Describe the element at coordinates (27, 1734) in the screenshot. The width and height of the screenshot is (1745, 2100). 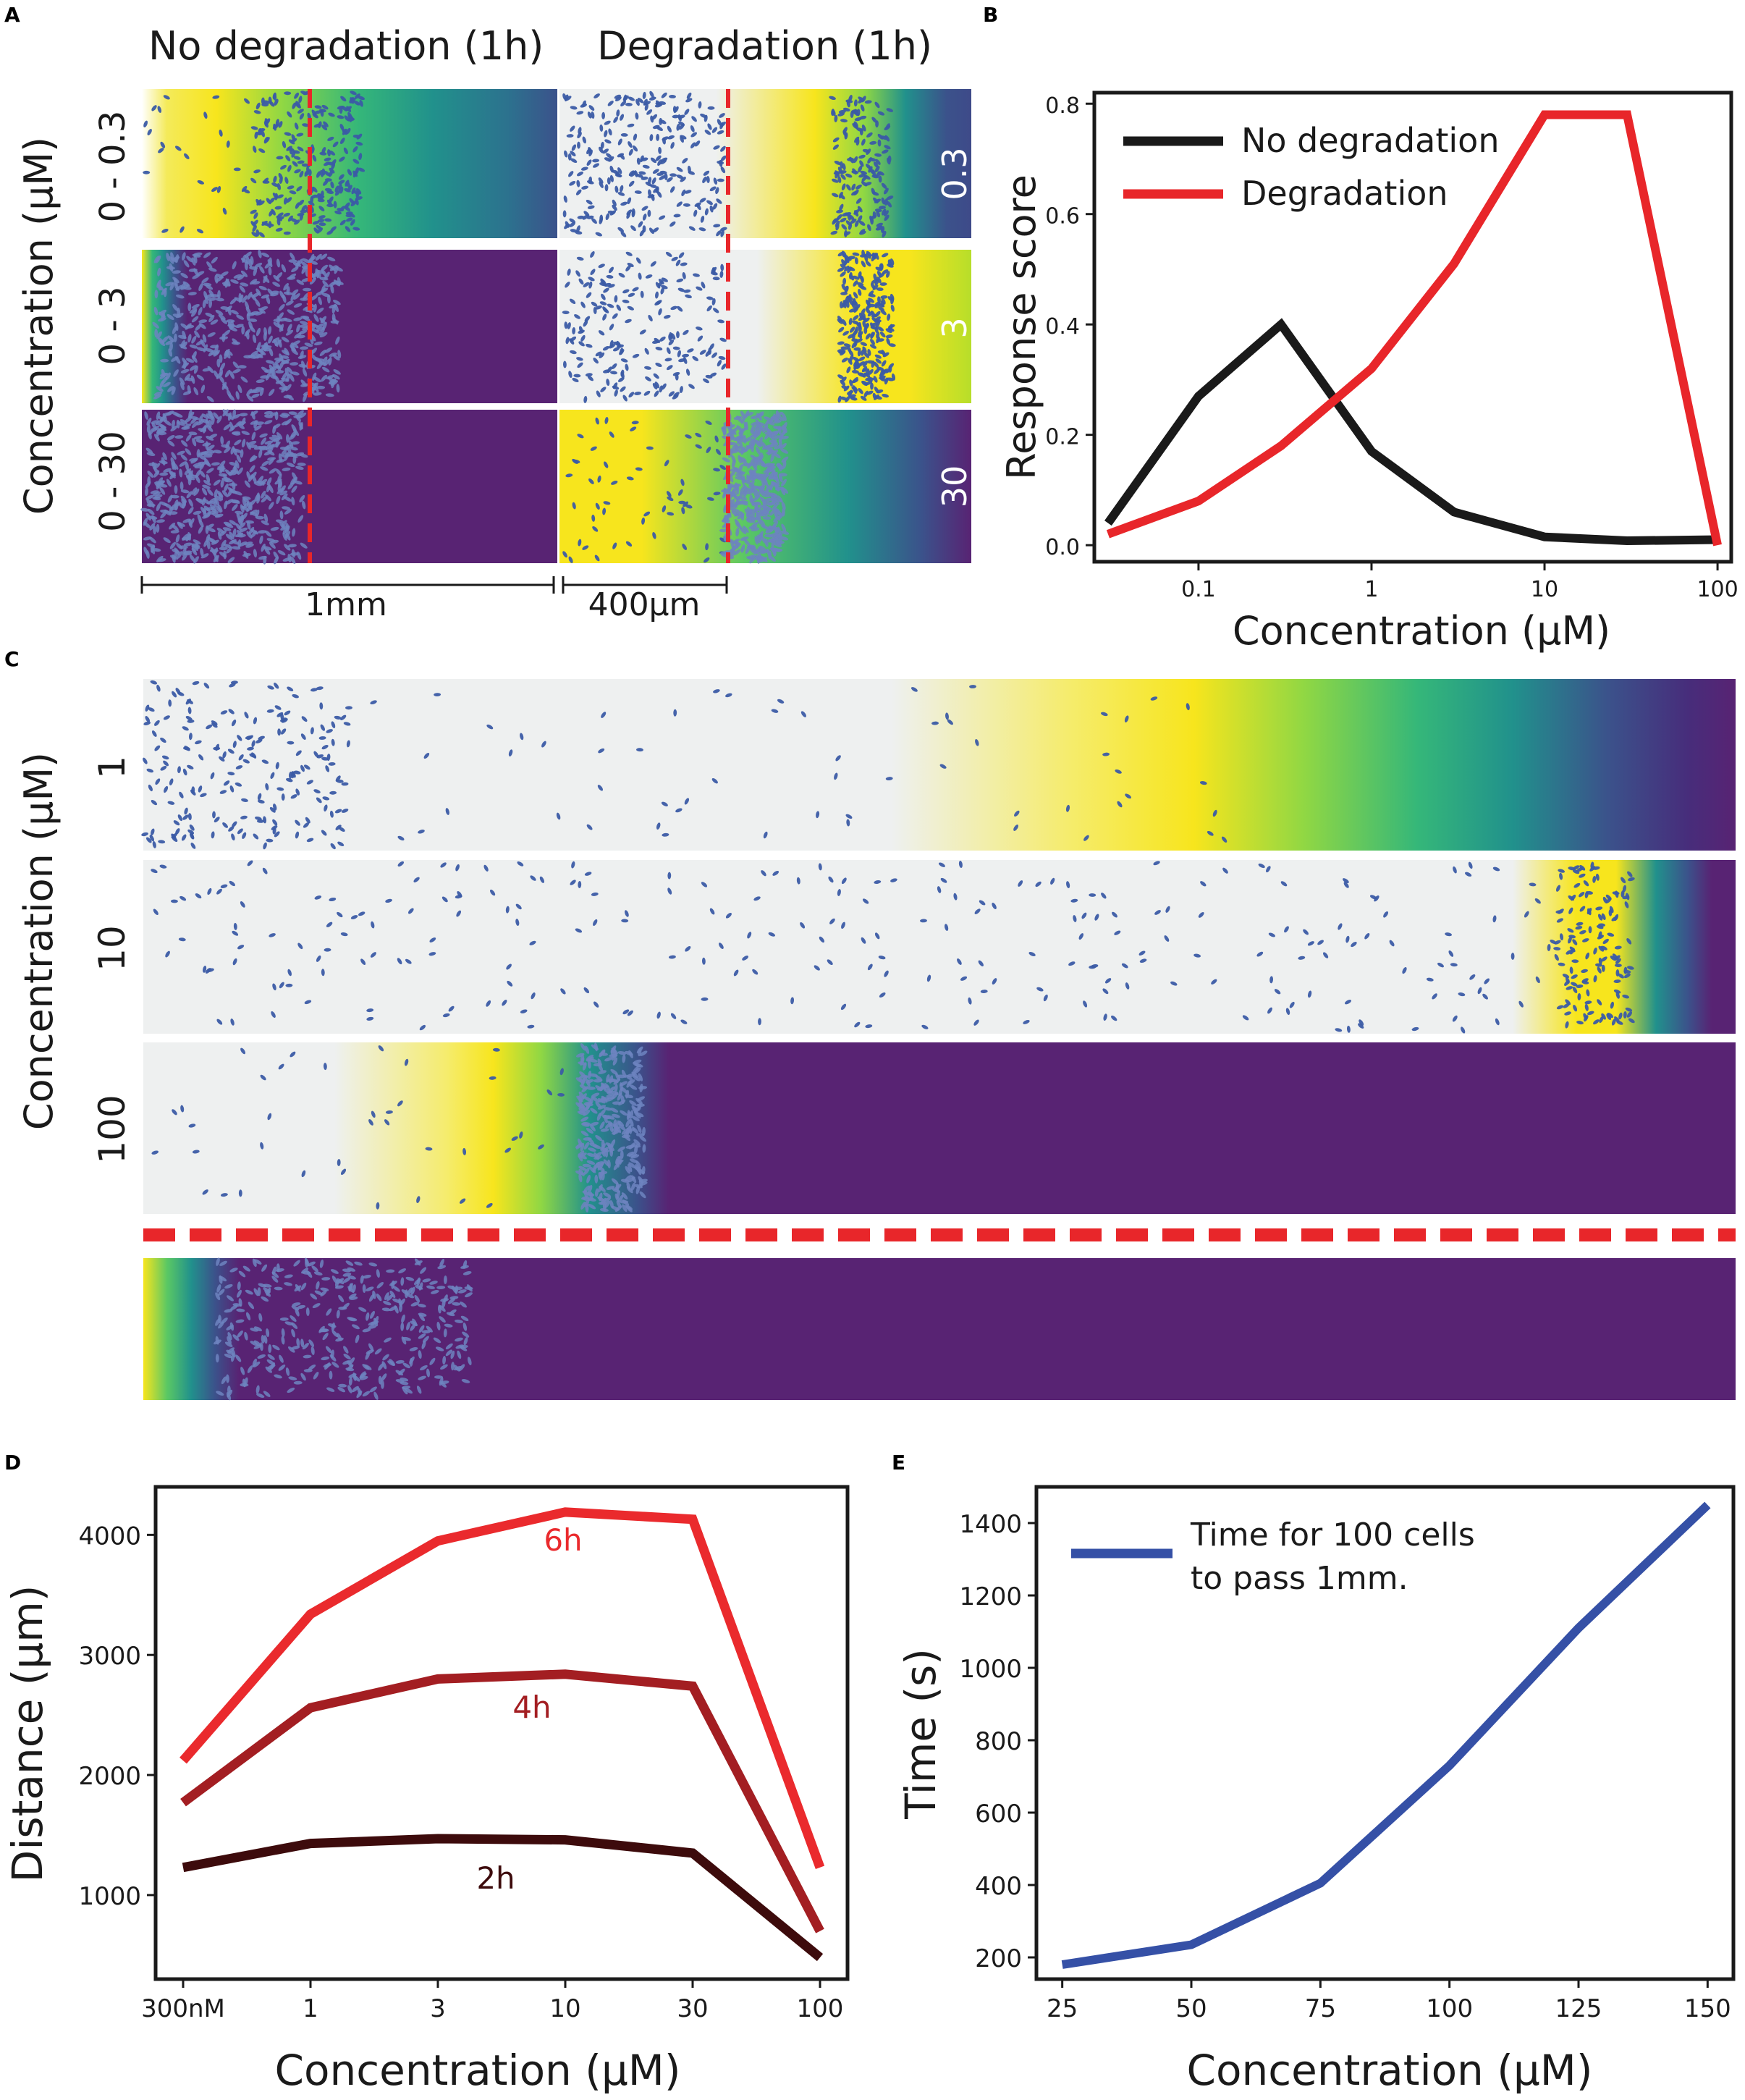
I see `chart-d-ylabel: Distance (μm)` at that location.